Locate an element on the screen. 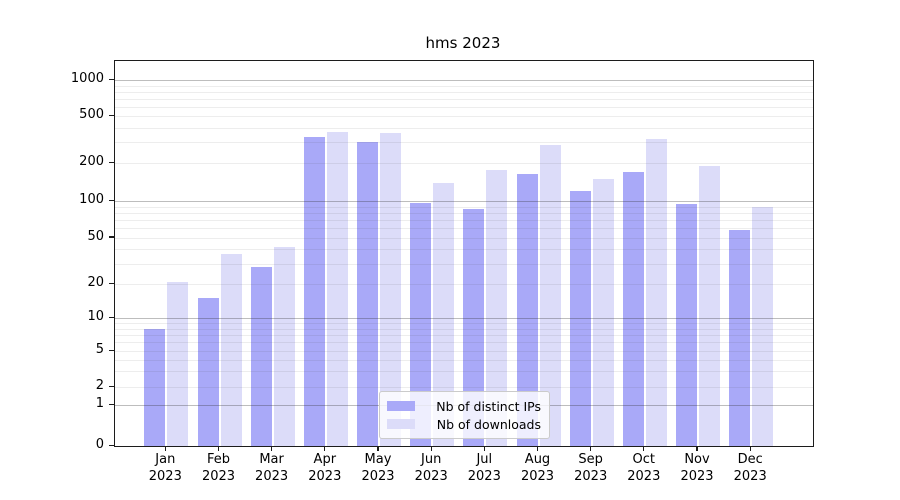 The height and width of the screenshot is (500, 900). x-tick-label: Oct 2023 is located at coordinates (644, 468).